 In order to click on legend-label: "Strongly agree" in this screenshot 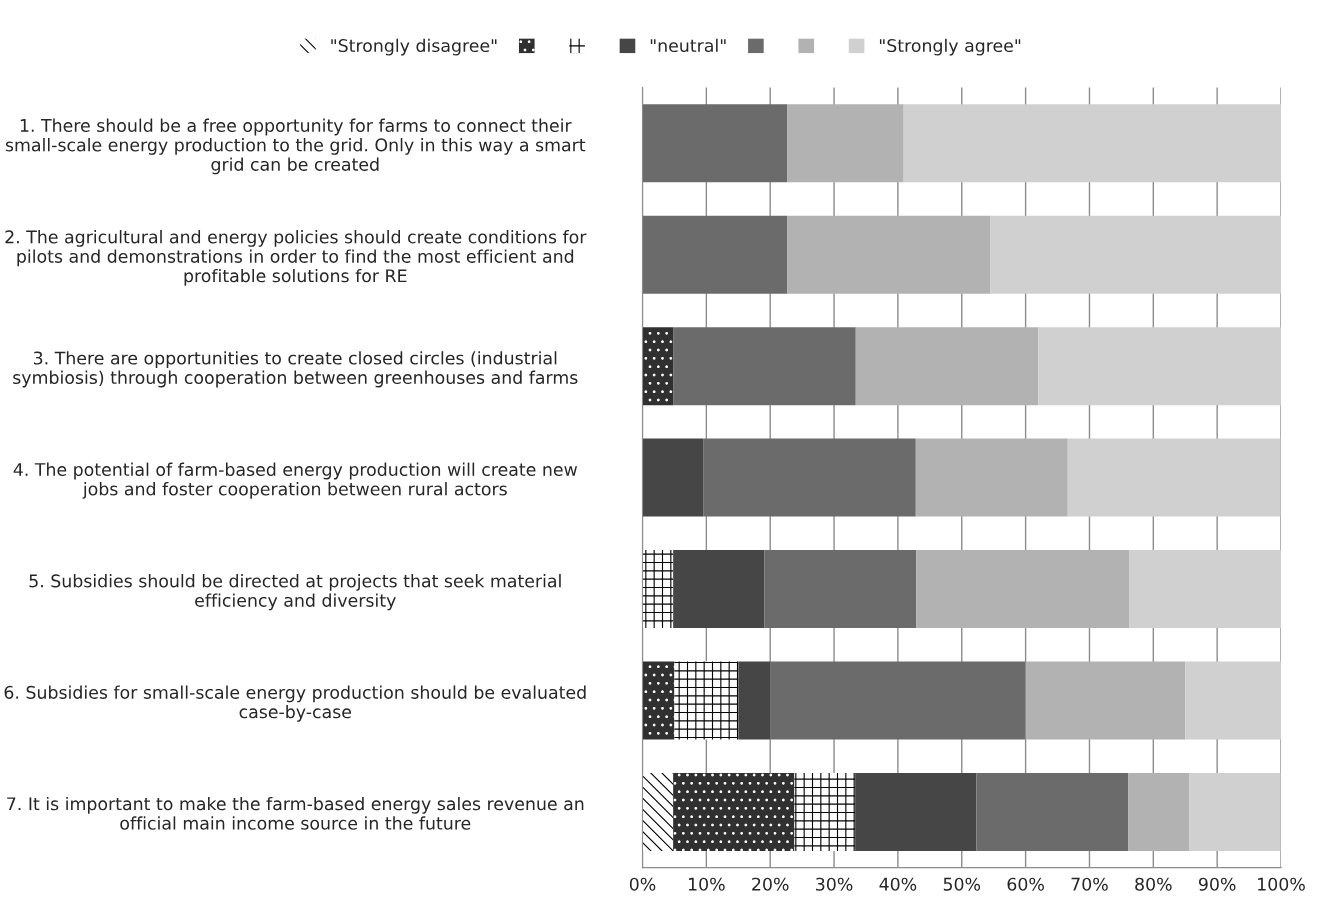, I will do `click(950, 47)`.